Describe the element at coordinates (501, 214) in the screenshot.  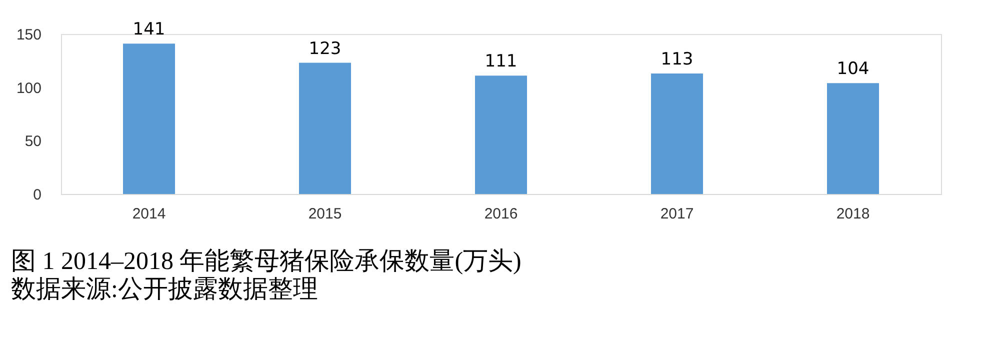
I see `x-tick-label: 2016` at that location.